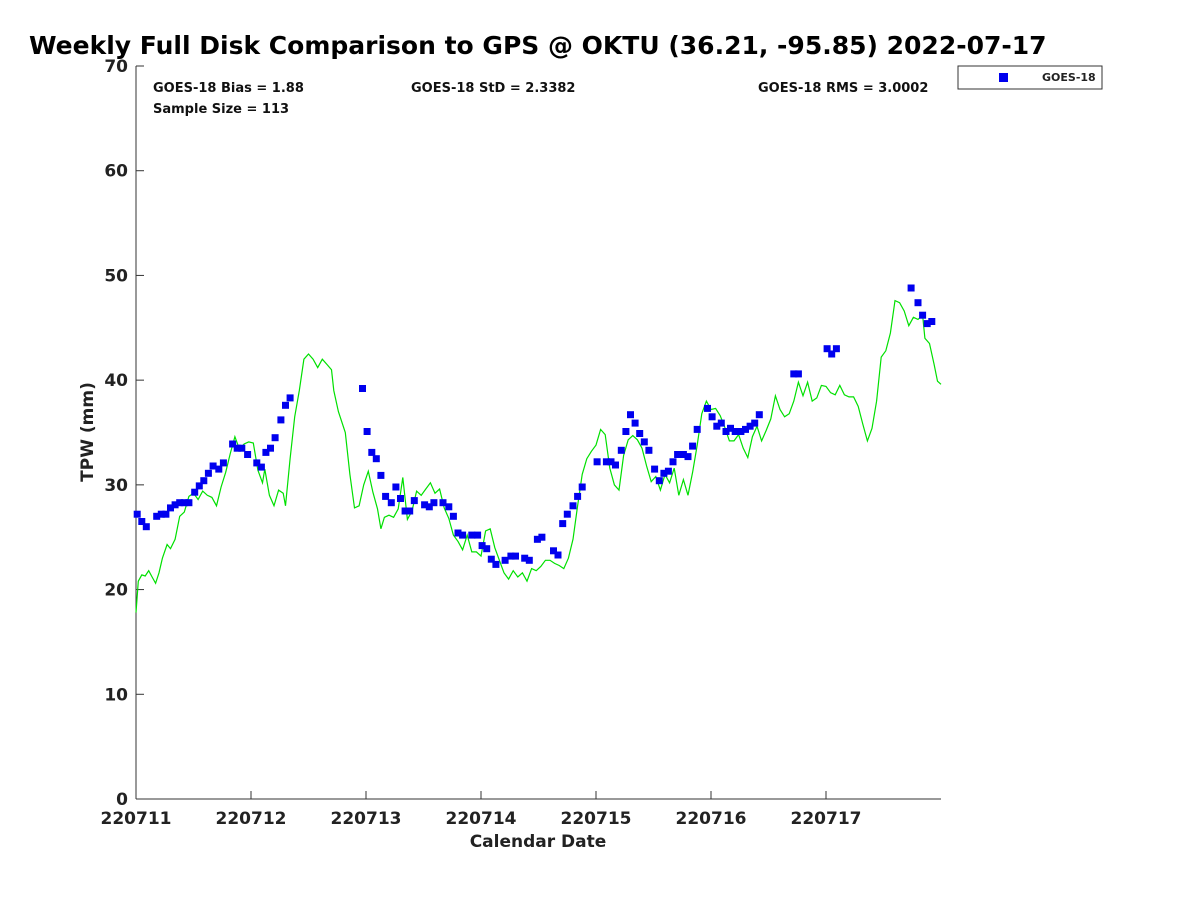 This screenshot has height=900, width=1200. I want to click on x-axis-label: Calendar Date, so click(538, 842).